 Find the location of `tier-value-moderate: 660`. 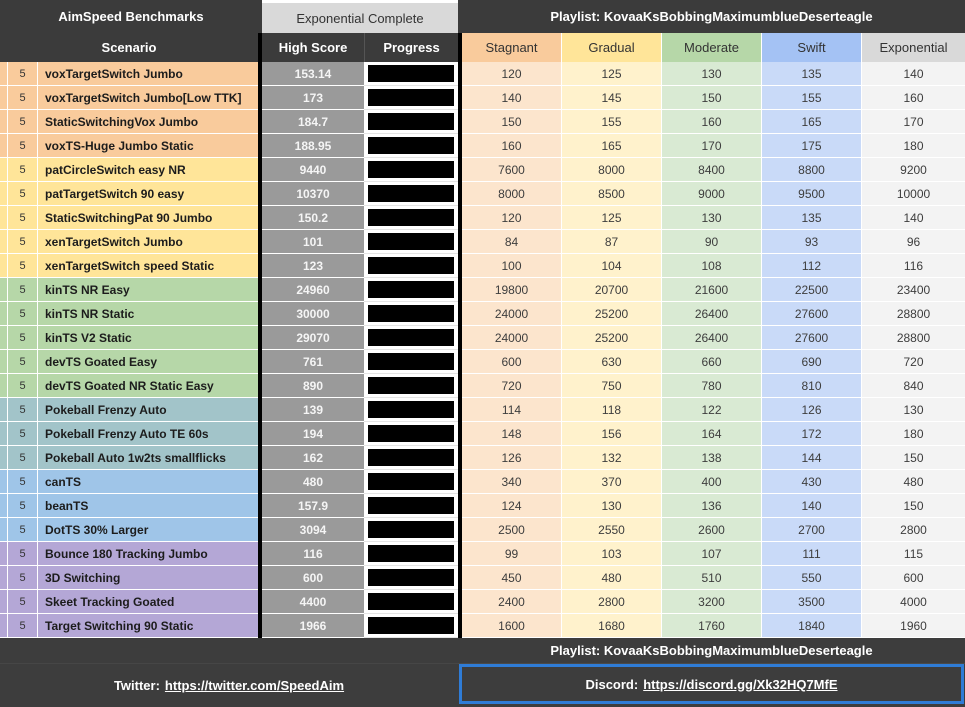

tier-value-moderate: 660 is located at coordinates (712, 362).